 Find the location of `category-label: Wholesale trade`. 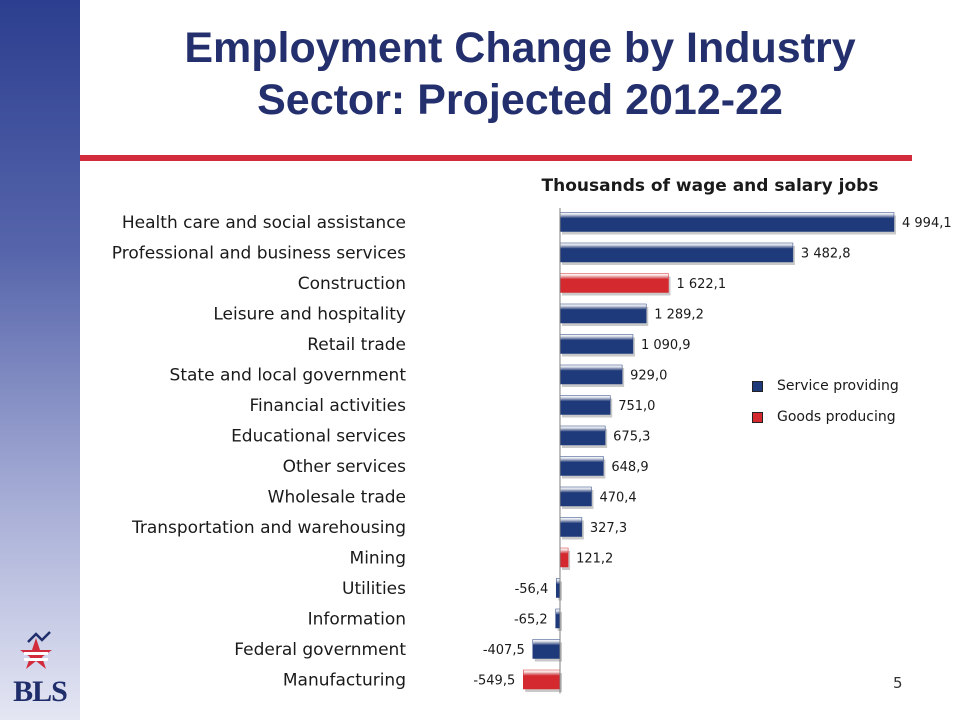

category-label: Wholesale trade is located at coordinates (337, 498).